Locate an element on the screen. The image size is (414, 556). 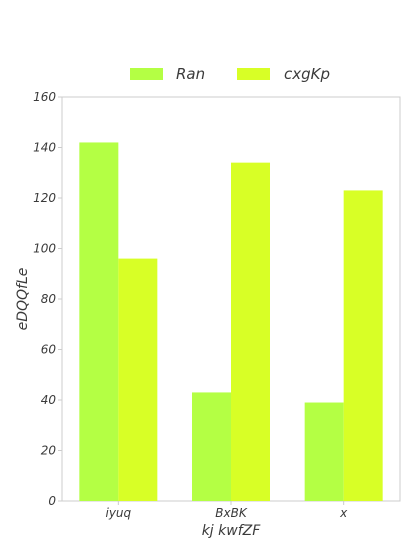
y-tick-label: 0 is located at coordinates (52, 501).